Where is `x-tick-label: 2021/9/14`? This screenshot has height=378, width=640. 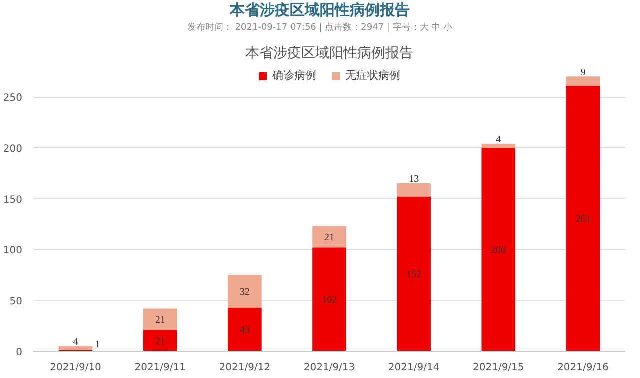
x-tick-label: 2021/9/14 is located at coordinates (414, 368).